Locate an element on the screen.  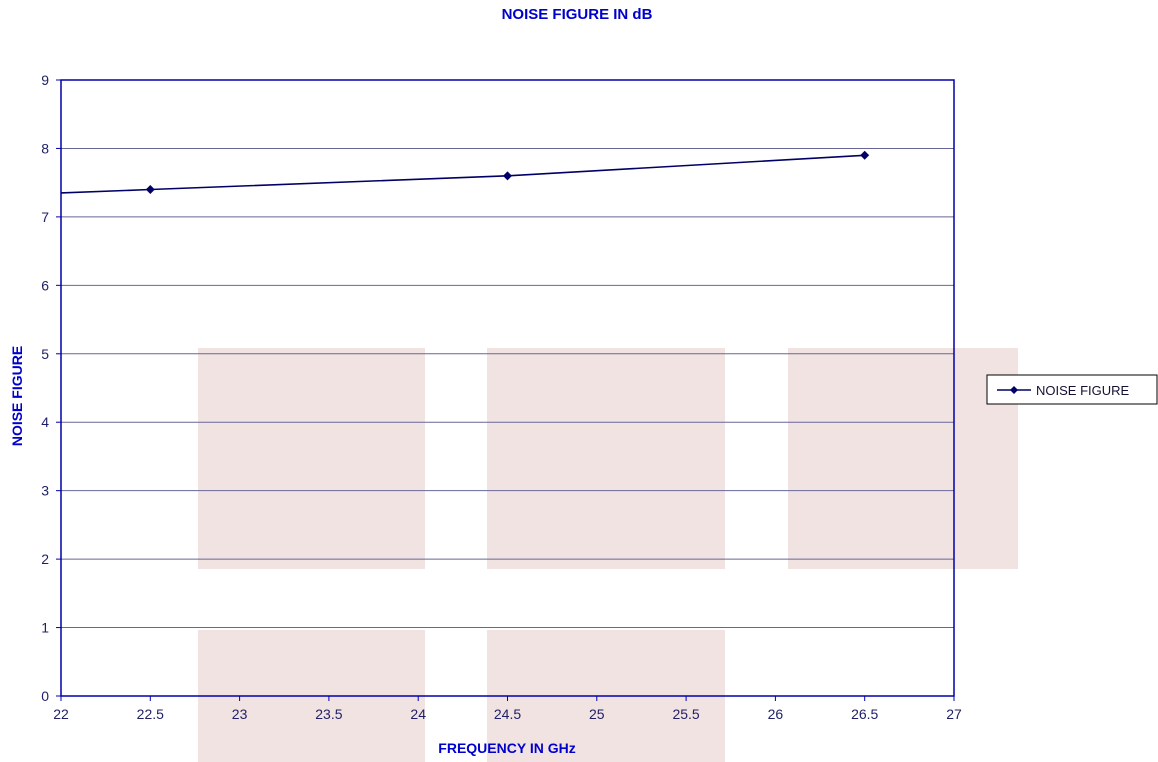
legend-diamond-marker is located at coordinates (1014, 390).